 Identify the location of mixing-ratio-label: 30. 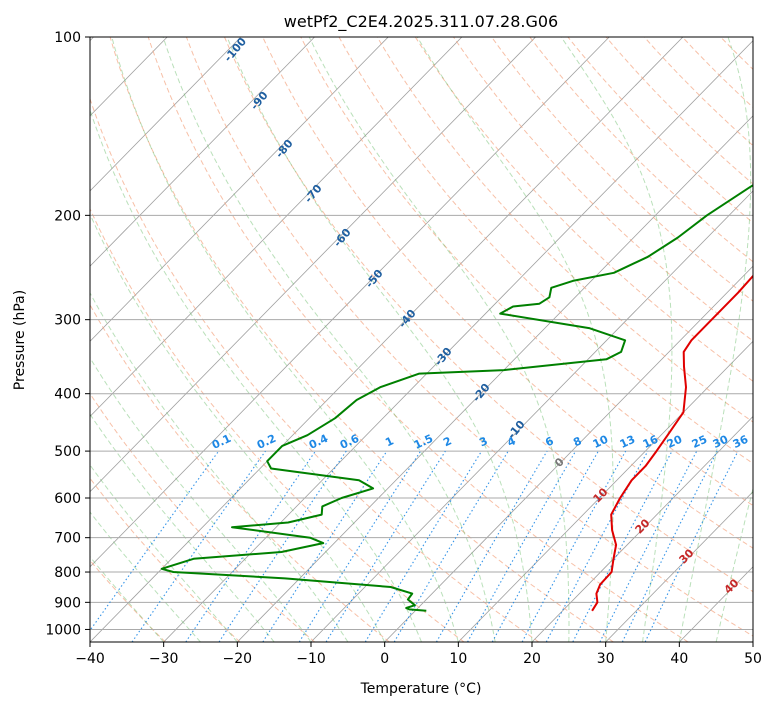
(721, 442).